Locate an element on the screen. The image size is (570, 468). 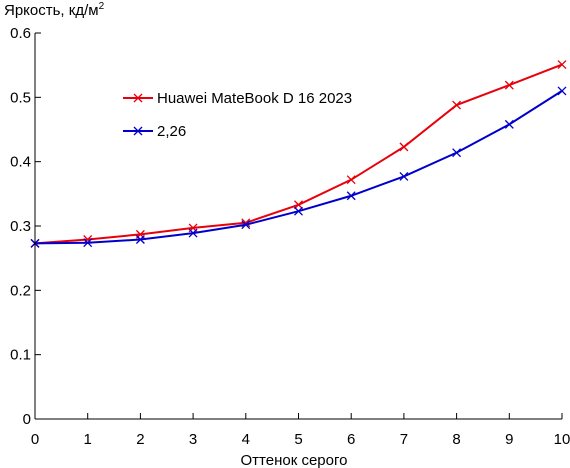
legend-label: 2,26 is located at coordinates (171, 131).